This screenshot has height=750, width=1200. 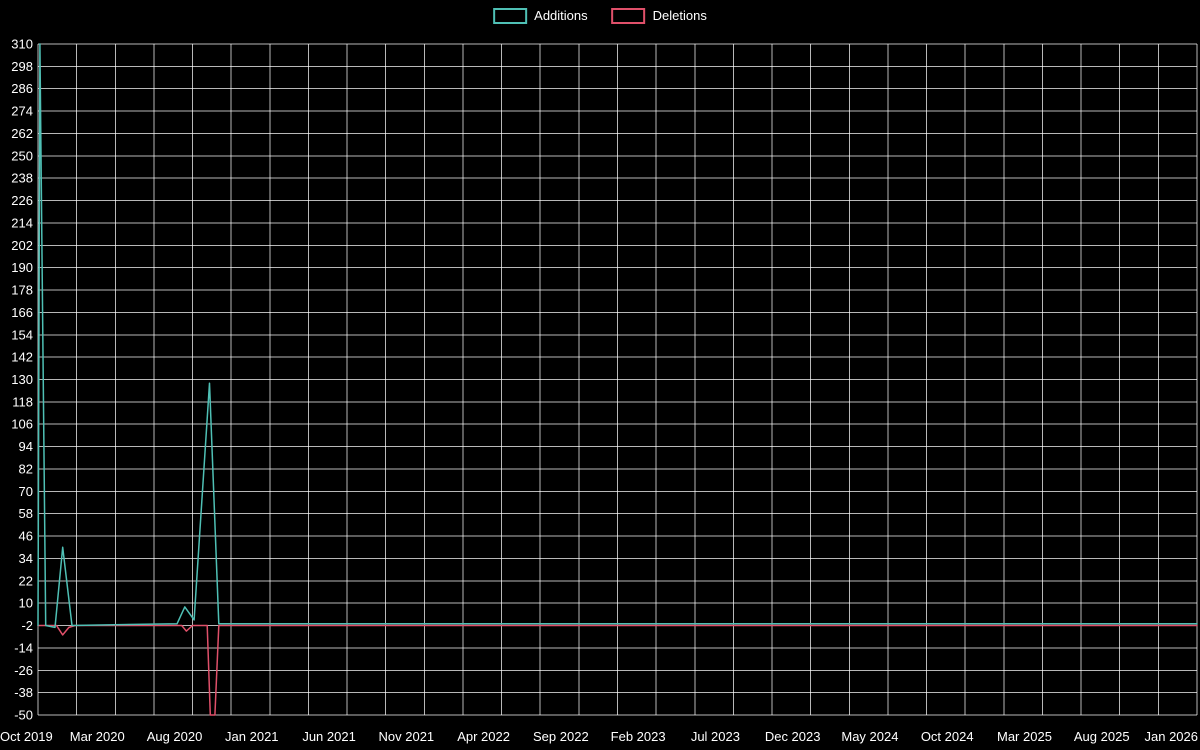 What do you see at coordinates (869, 736) in the screenshot?
I see `x-tick-label: May 2024` at bounding box center [869, 736].